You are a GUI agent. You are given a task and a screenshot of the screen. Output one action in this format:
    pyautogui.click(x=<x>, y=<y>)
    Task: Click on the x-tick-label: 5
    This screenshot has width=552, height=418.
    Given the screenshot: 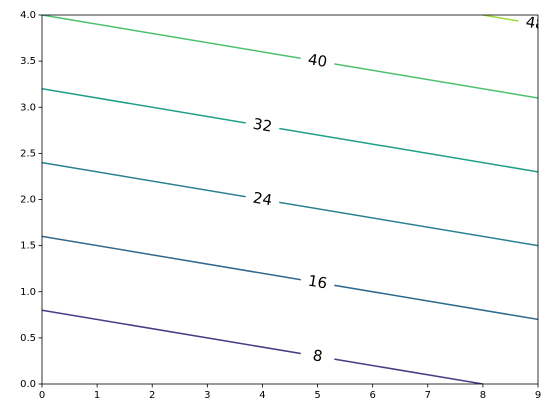 What is the action you would take?
    pyautogui.click(x=317, y=395)
    